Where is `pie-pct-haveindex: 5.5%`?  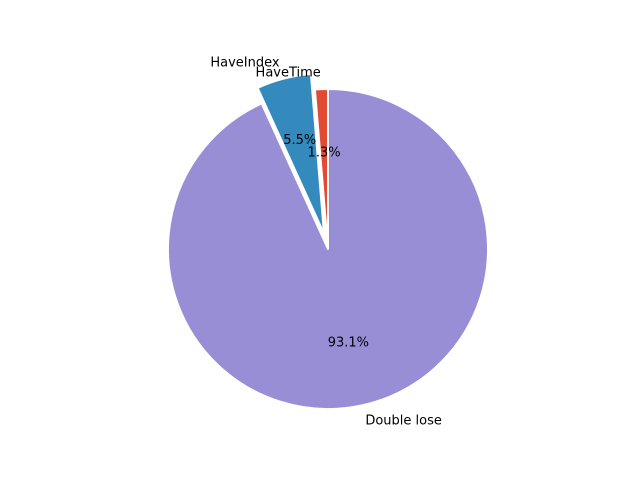 pie-pct-haveindex: 5.5% is located at coordinates (299, 140).